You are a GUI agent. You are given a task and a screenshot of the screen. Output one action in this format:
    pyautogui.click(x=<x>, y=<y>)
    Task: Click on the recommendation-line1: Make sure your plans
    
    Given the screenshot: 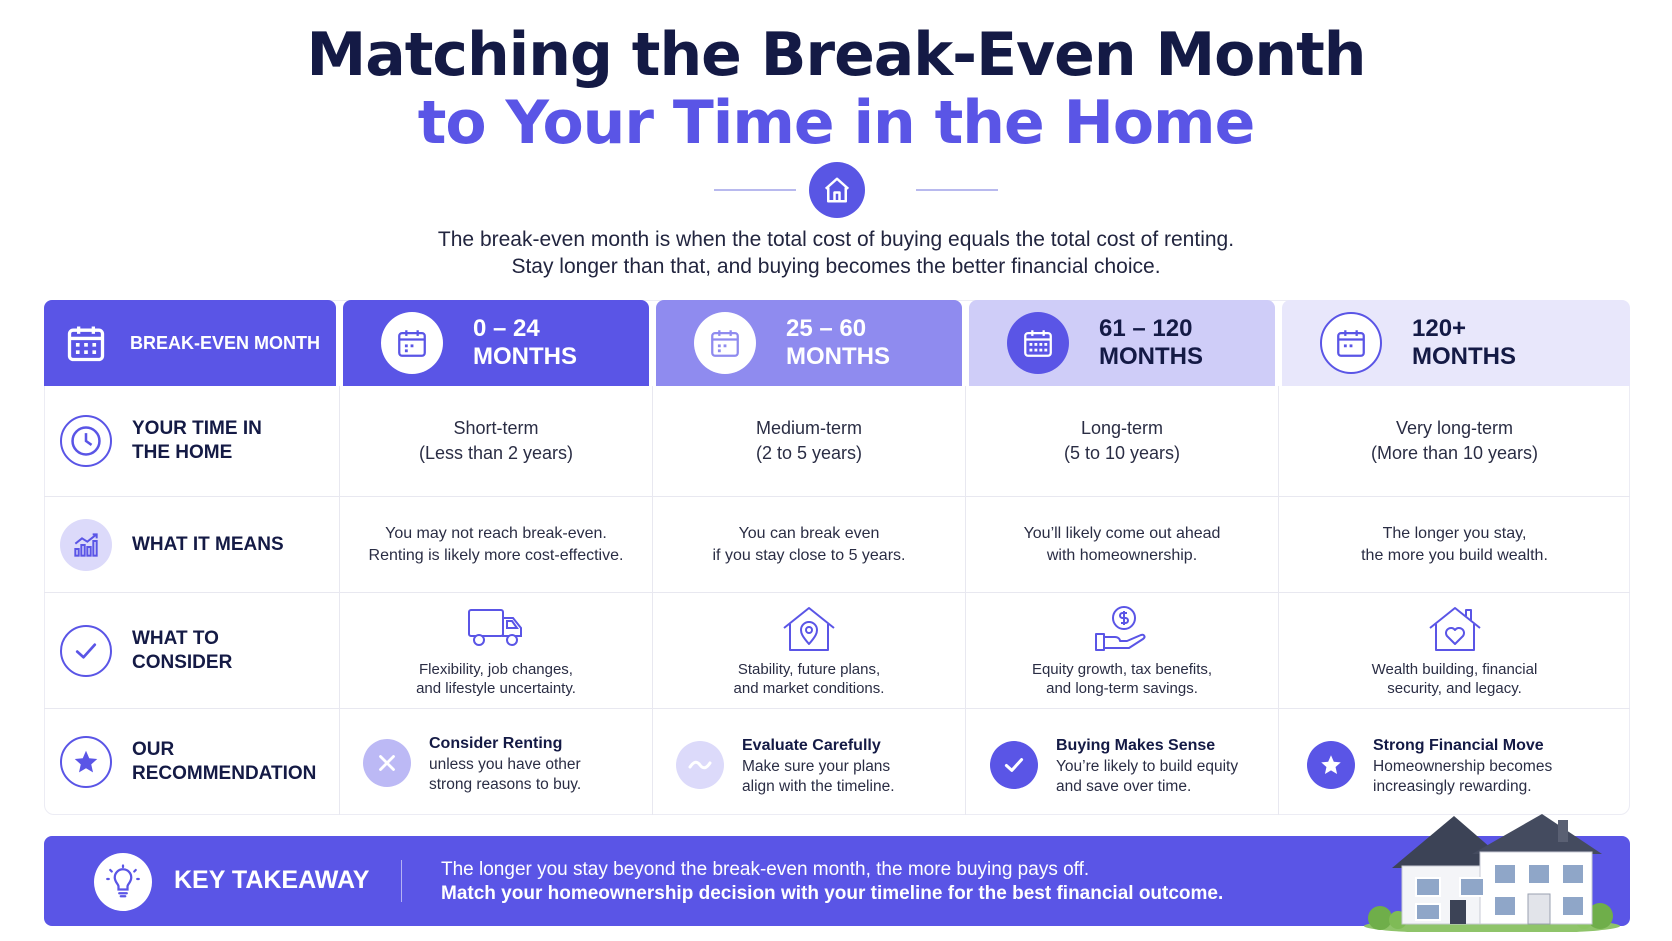 What is the action you would take?
    pyautogui.click(x=816, y=766)
    